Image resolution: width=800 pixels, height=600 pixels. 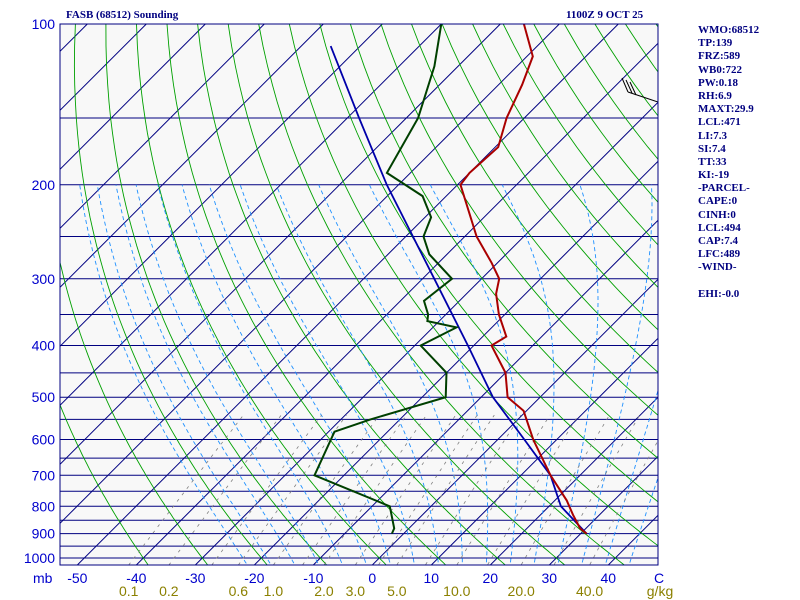 I want to click on temperature-label: -30, so click(x=195, y=578).